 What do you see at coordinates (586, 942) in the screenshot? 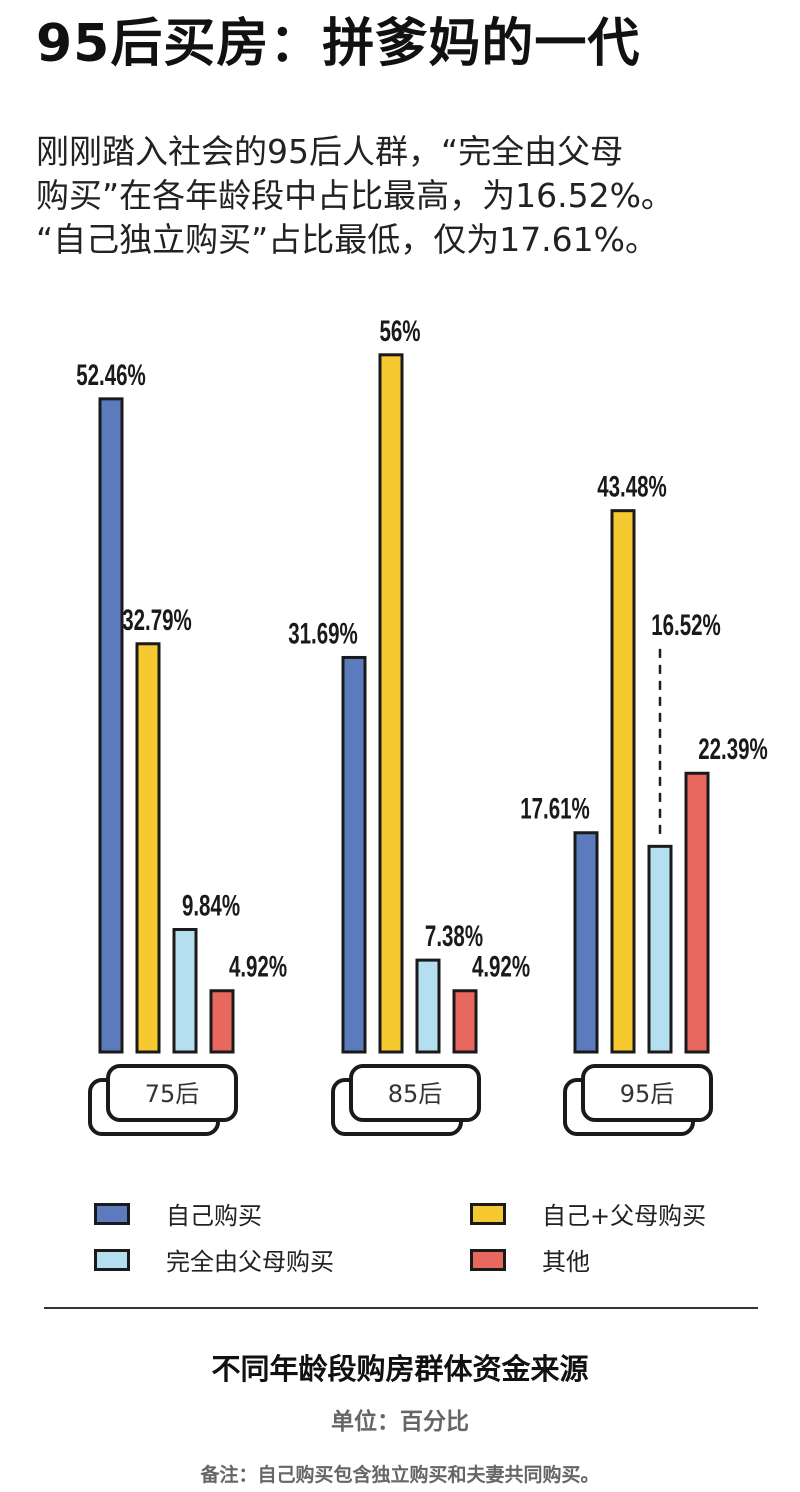
I see `bar-95后-自己购买` at bounding box center [586, 942].